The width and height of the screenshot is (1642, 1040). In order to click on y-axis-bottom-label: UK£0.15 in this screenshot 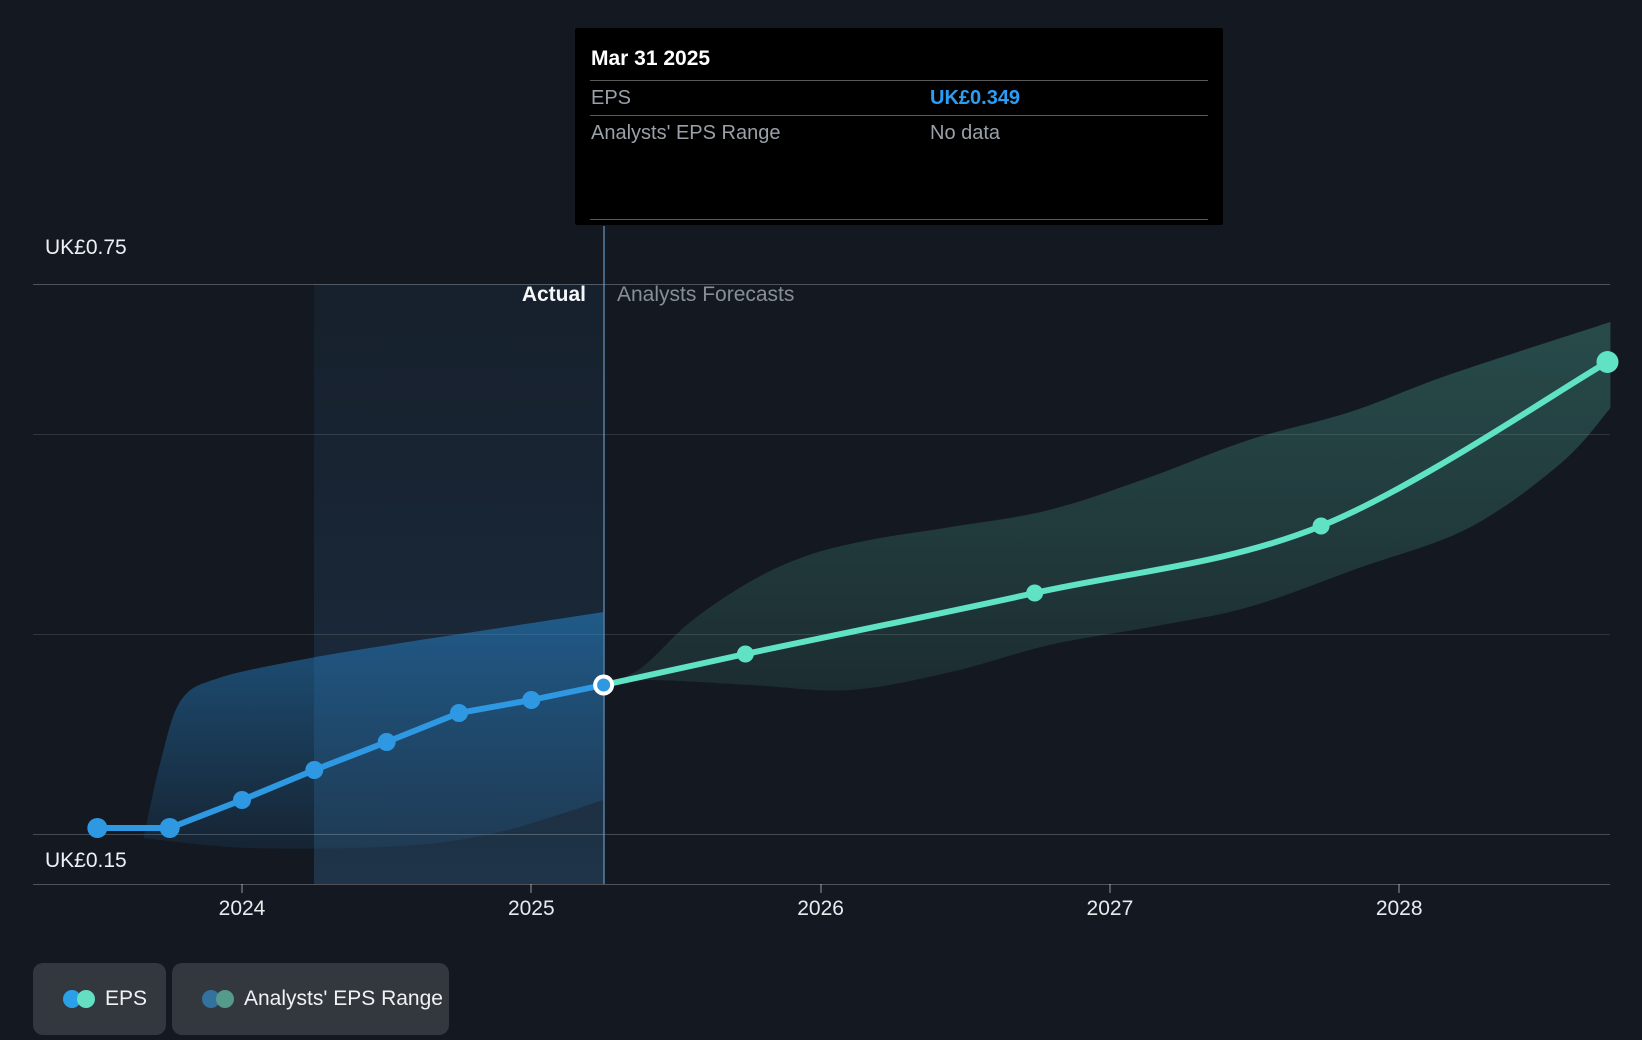, I will do `click(86, 860)`.